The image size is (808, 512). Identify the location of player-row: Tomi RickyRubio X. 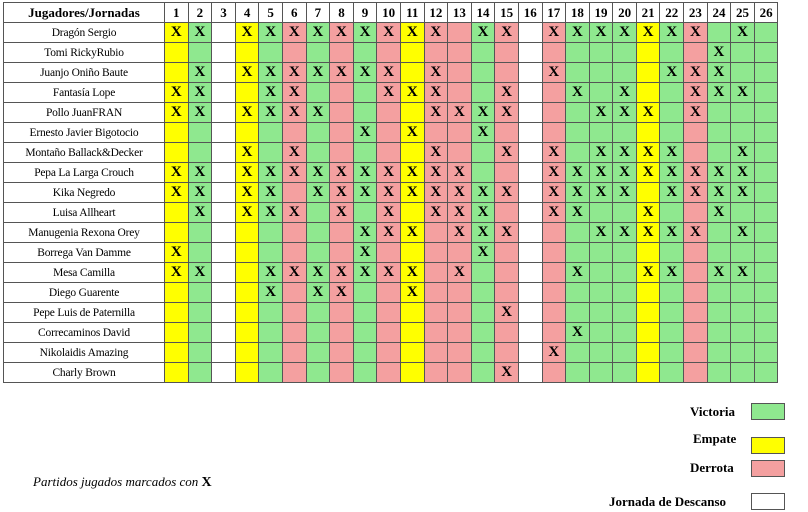
(391, 52).